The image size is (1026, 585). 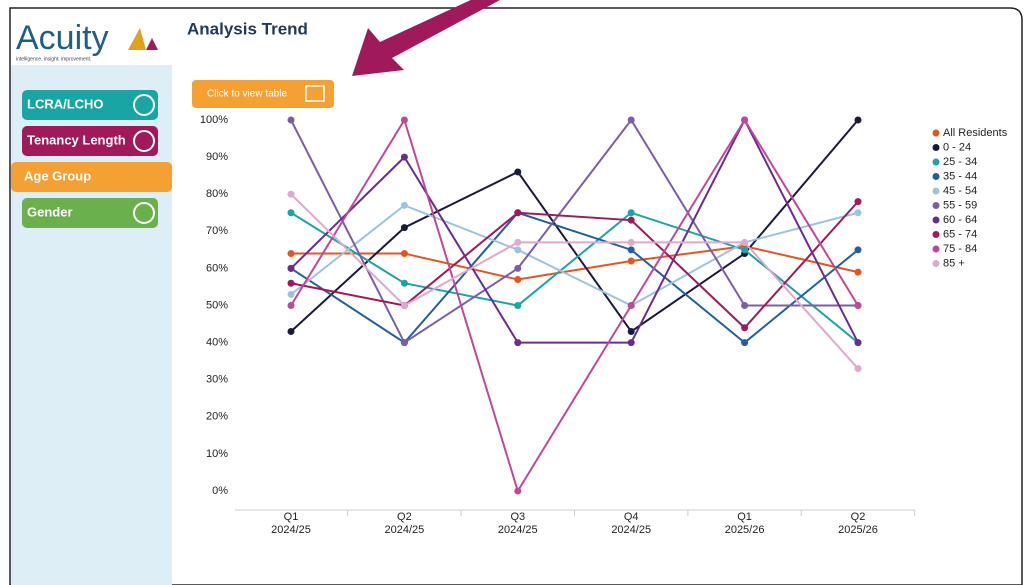 I want to click on y-tick-label: 60%, so click(x=217, y=268).